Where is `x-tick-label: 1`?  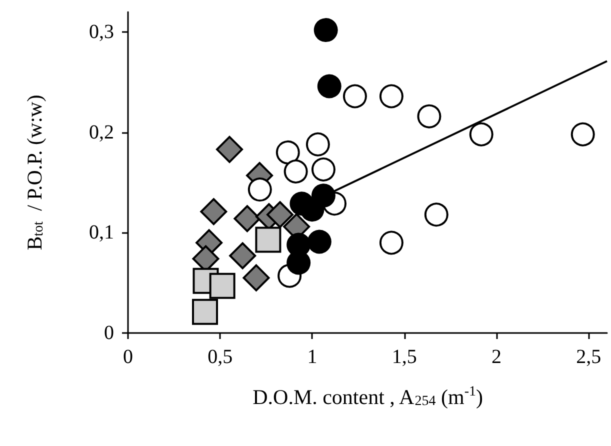 x-tick-label: 1 is located at coordinates (312, 357).